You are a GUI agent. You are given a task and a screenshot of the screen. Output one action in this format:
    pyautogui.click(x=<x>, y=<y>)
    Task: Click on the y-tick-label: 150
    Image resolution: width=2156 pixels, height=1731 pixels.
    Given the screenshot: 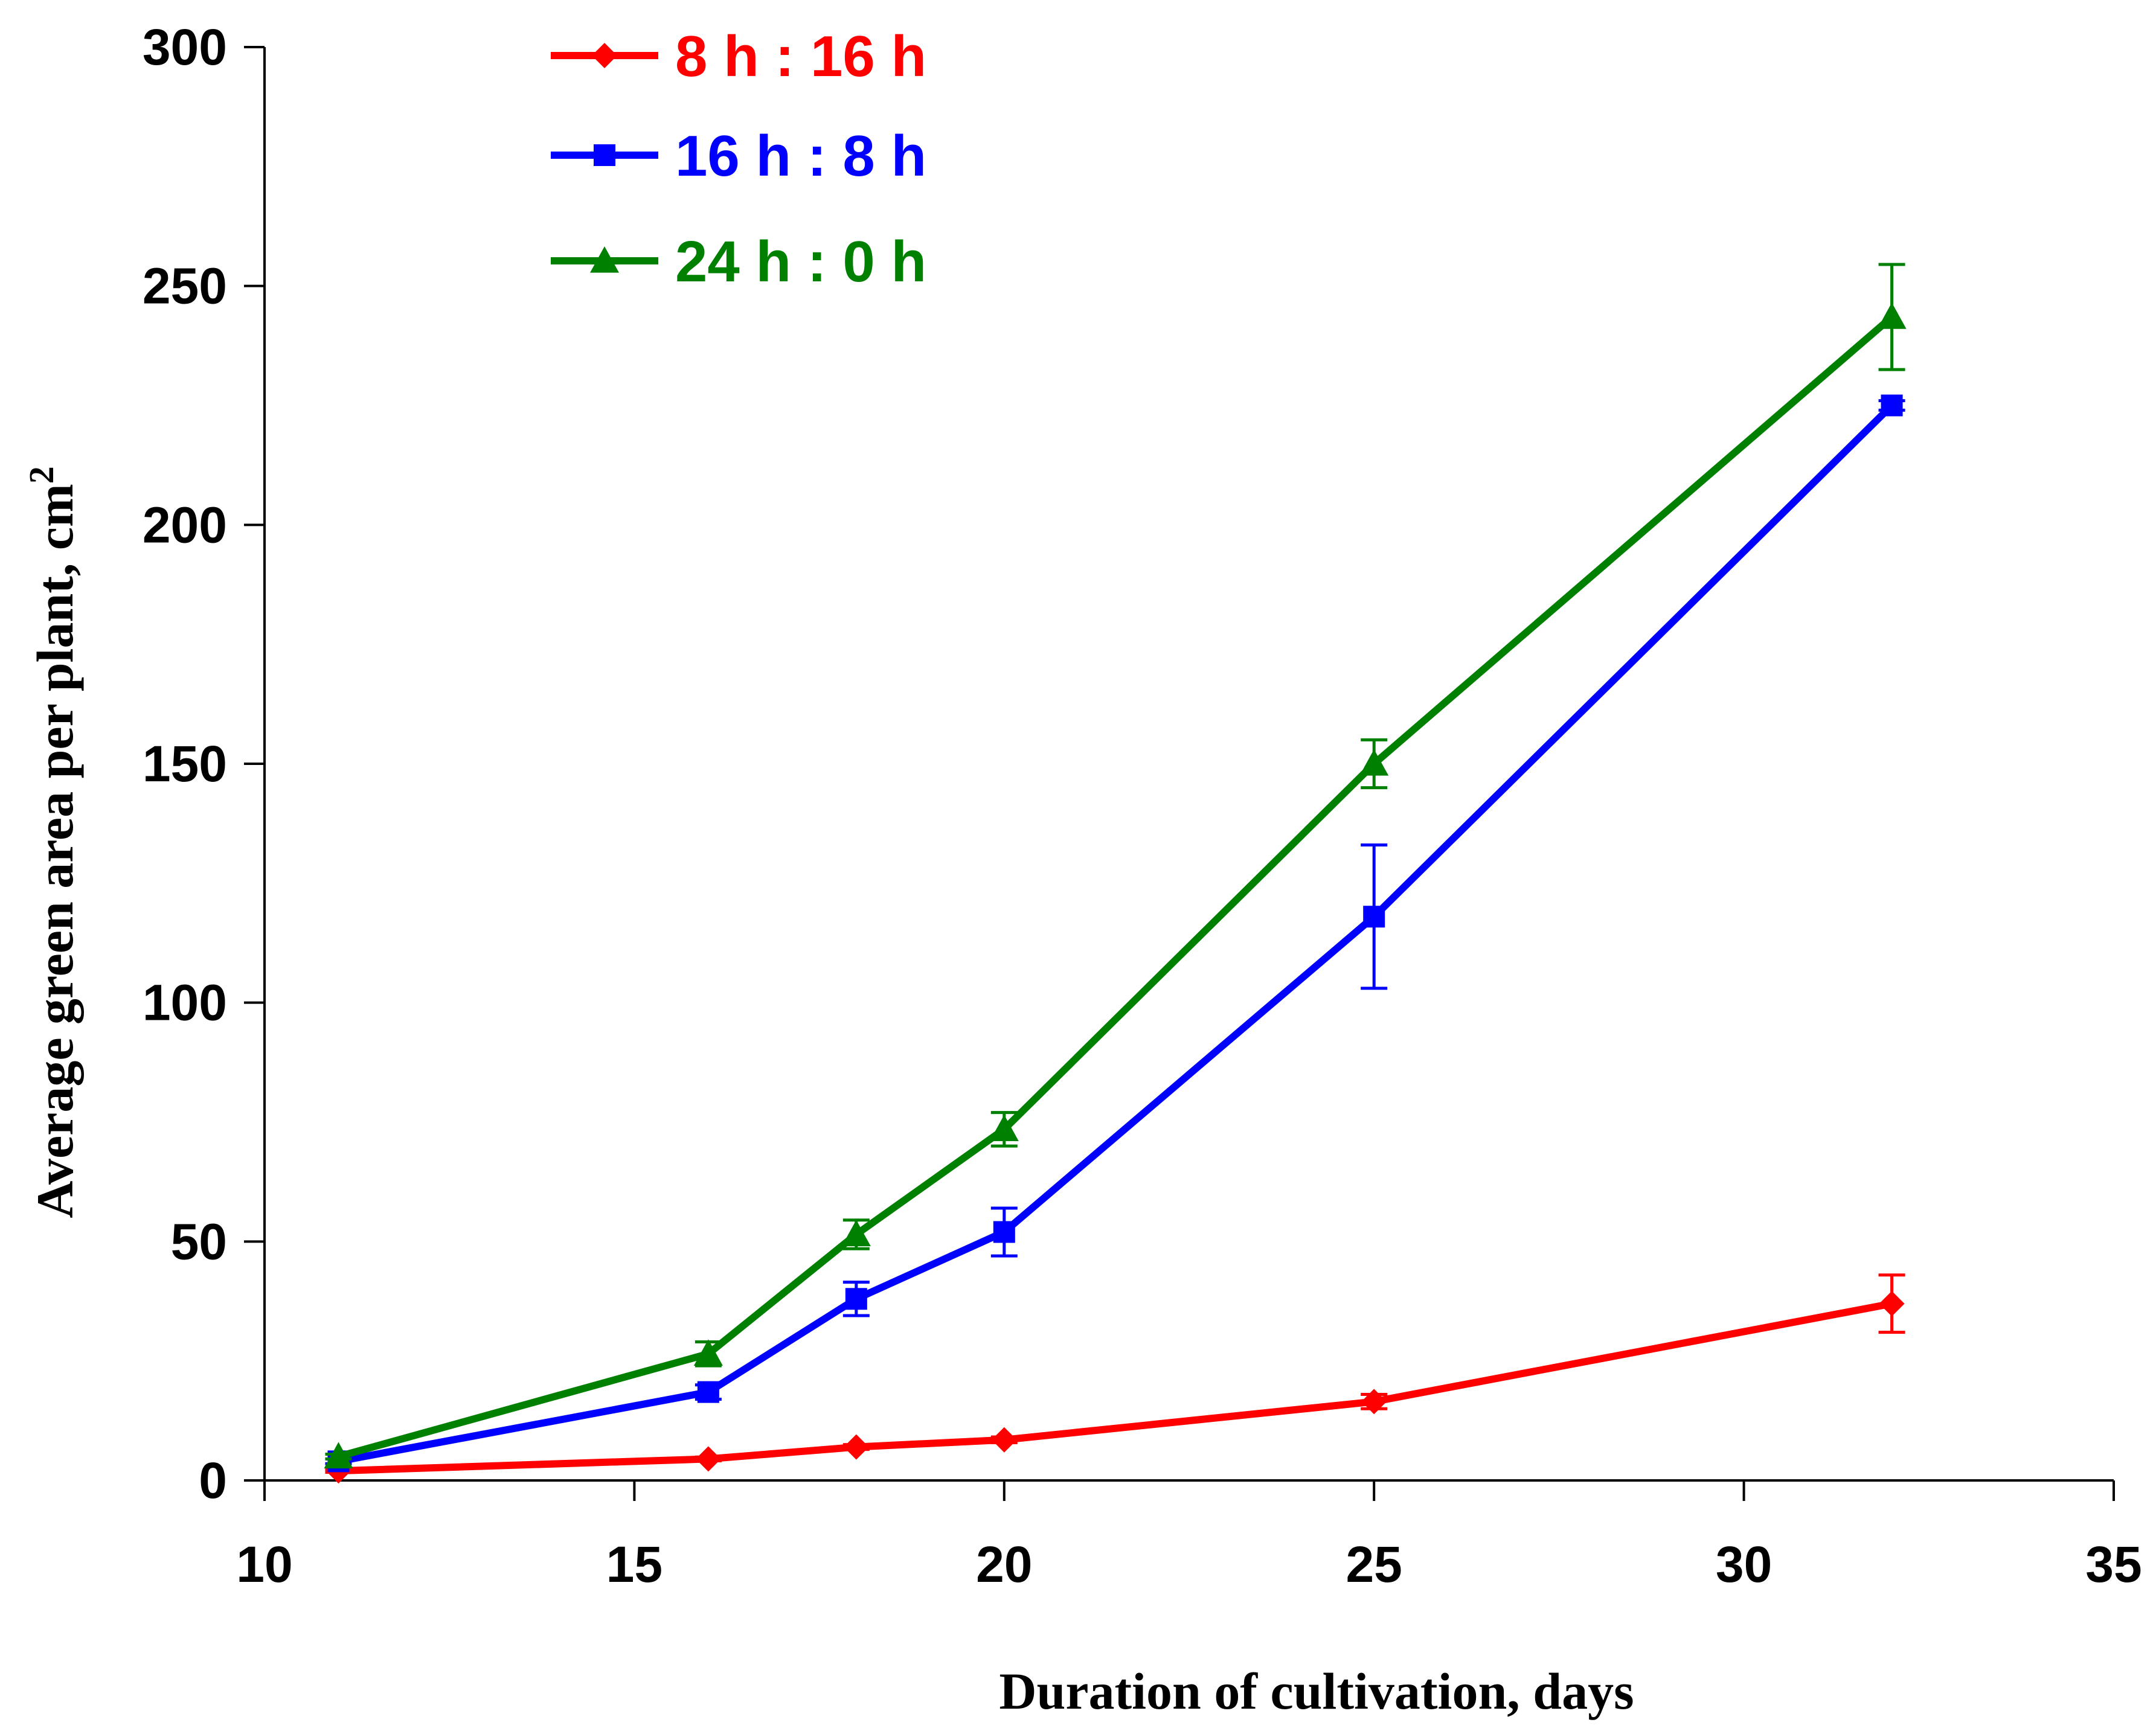 What is the action you would take?
    pyautogui.click(x=185, y=763)
    